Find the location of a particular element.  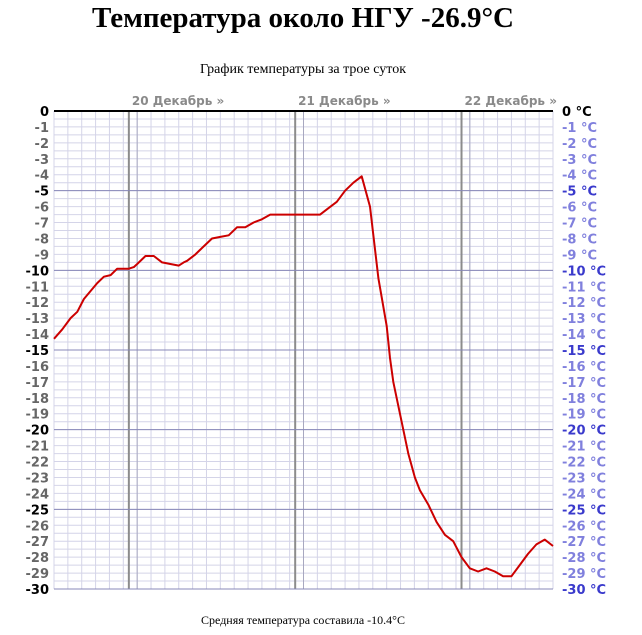

y-tick-label-left: -9 is located at coordinates (42, 255).